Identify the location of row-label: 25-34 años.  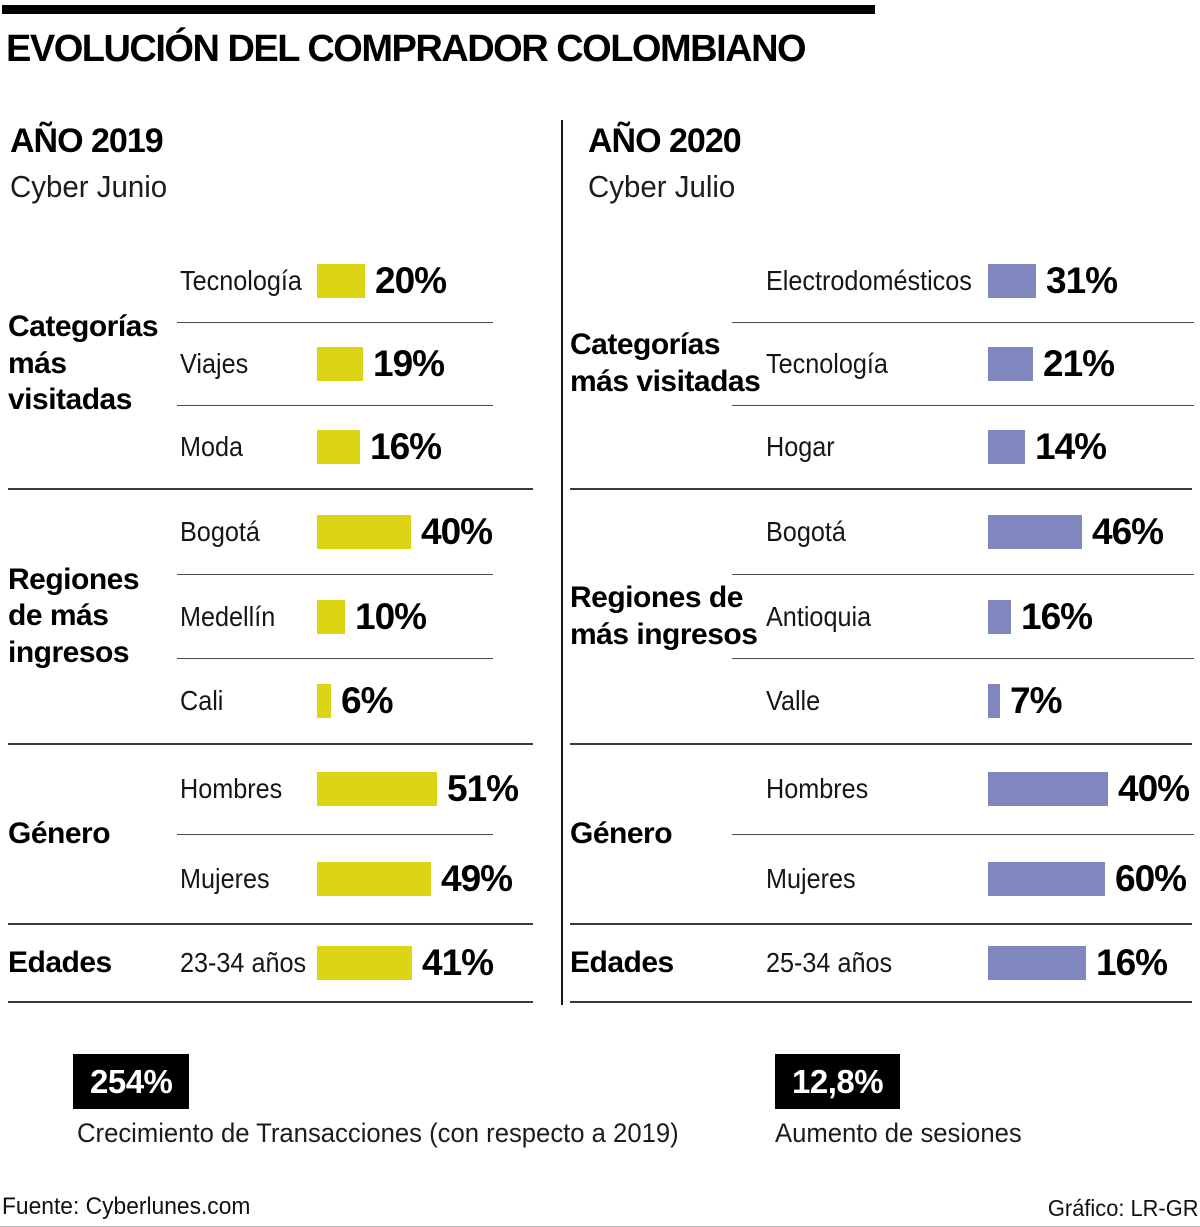
(829, 962).